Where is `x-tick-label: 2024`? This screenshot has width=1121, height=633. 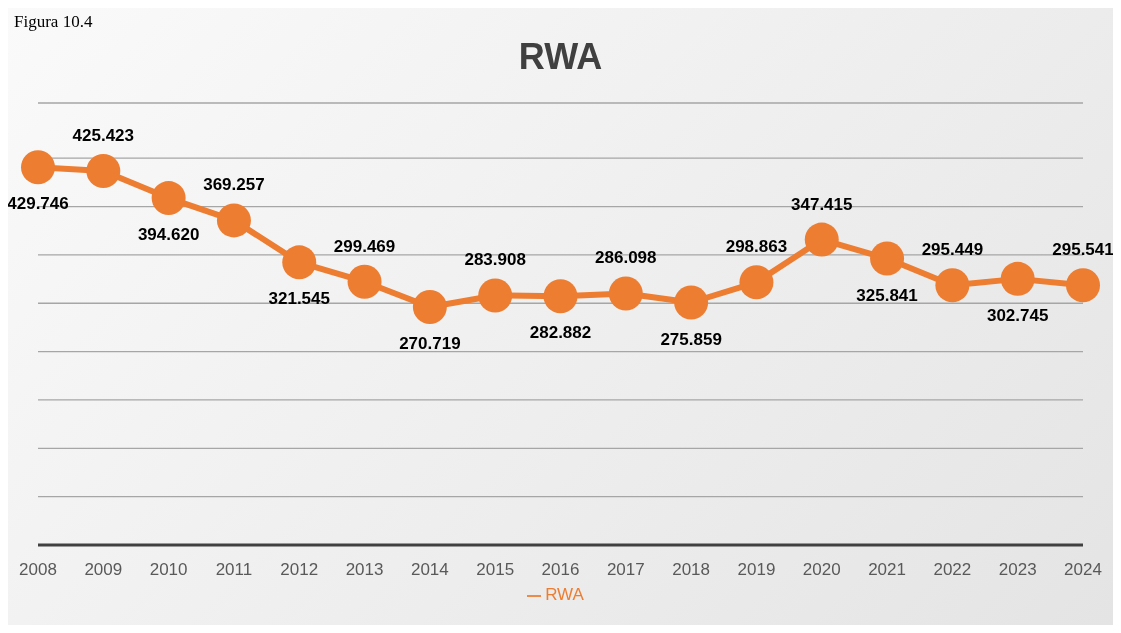
x-tick-label: 2024 is located at coordinates (1083, 570).